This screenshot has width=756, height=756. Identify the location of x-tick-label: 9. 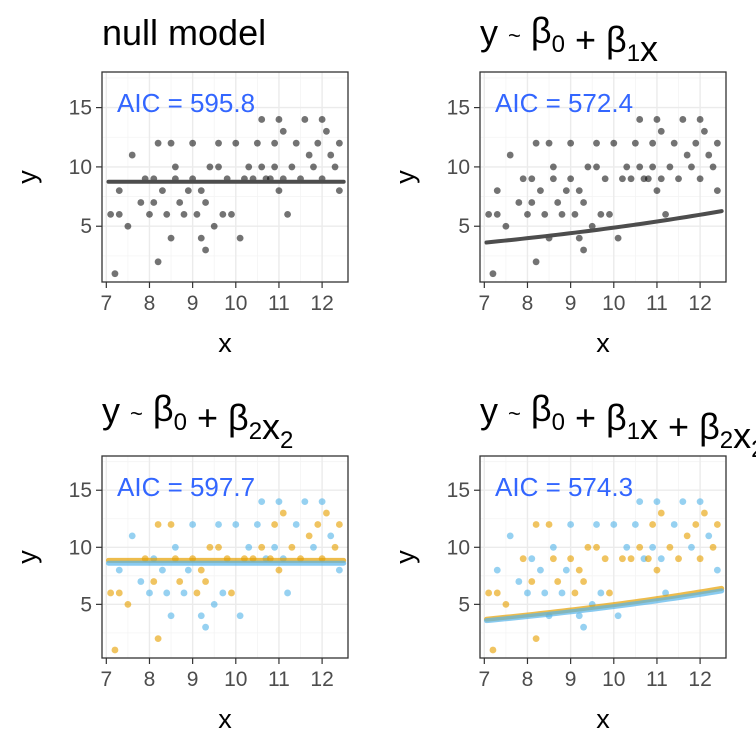
(571, 679).